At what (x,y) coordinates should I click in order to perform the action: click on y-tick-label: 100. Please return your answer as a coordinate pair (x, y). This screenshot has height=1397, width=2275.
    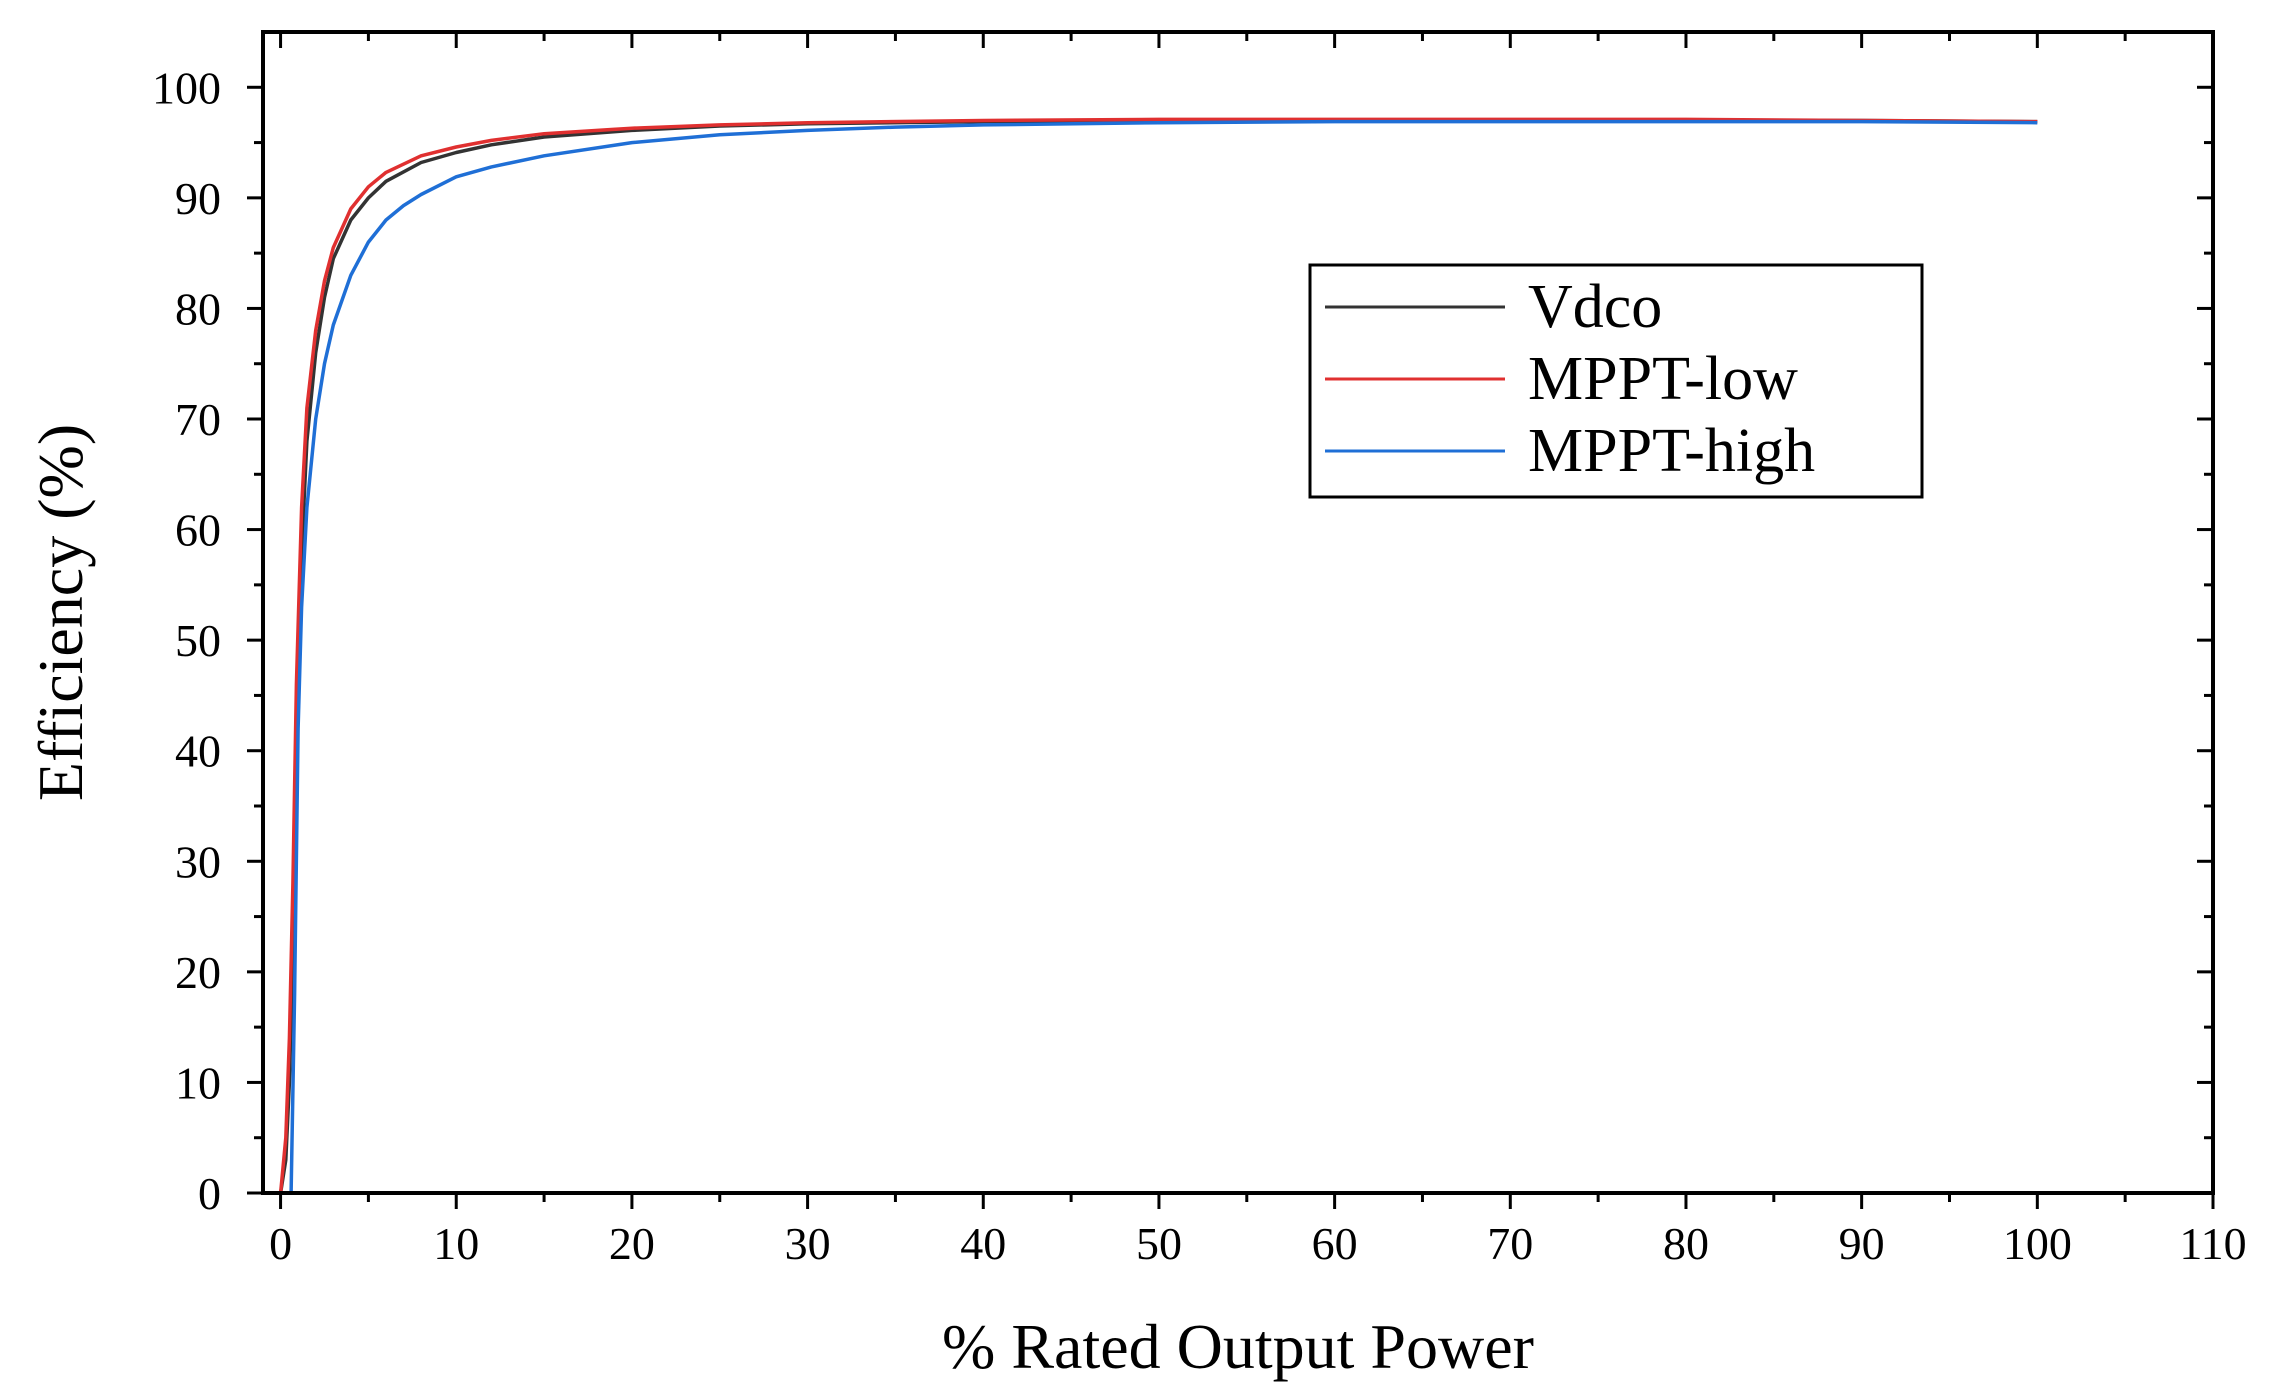
    Looking at the image, I should click on (186, 87).